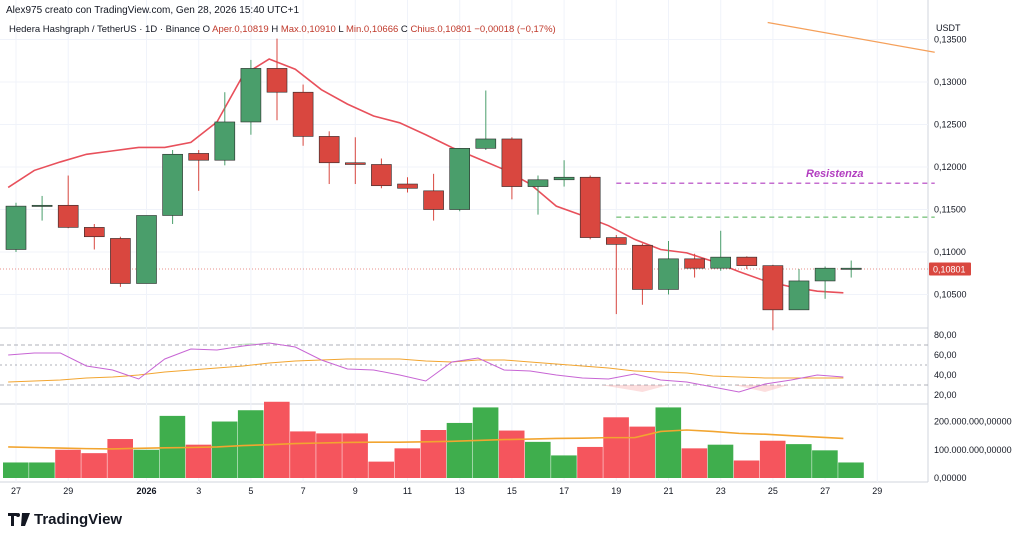  I want to click on volume-ma-line, so click(426, 439).